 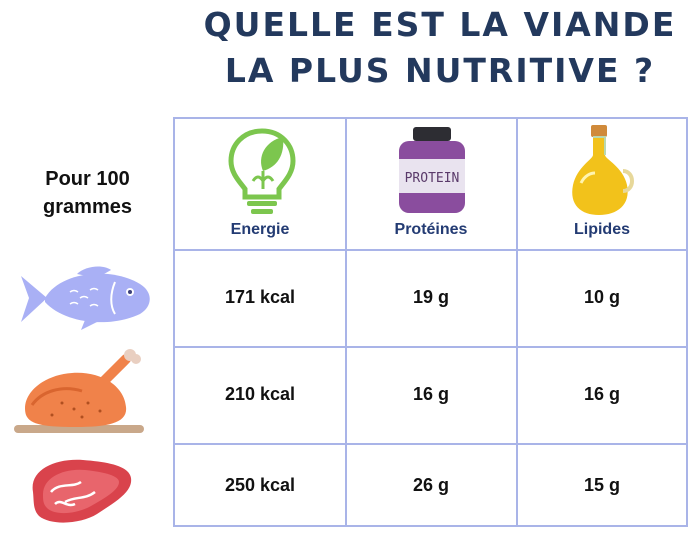 What do you see at coordinates (79, 391) in the screenshot?
I see `chicken-icon` at bounding box center [79, 391].